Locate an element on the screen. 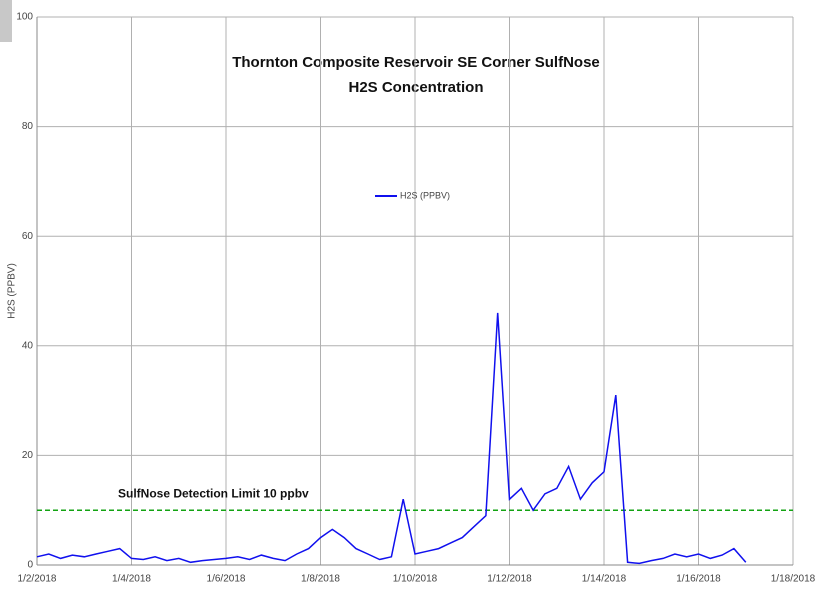 The width and height of the screenshot is (833, 598). y-tick-label: 80 is located at coordinates (28, 126).